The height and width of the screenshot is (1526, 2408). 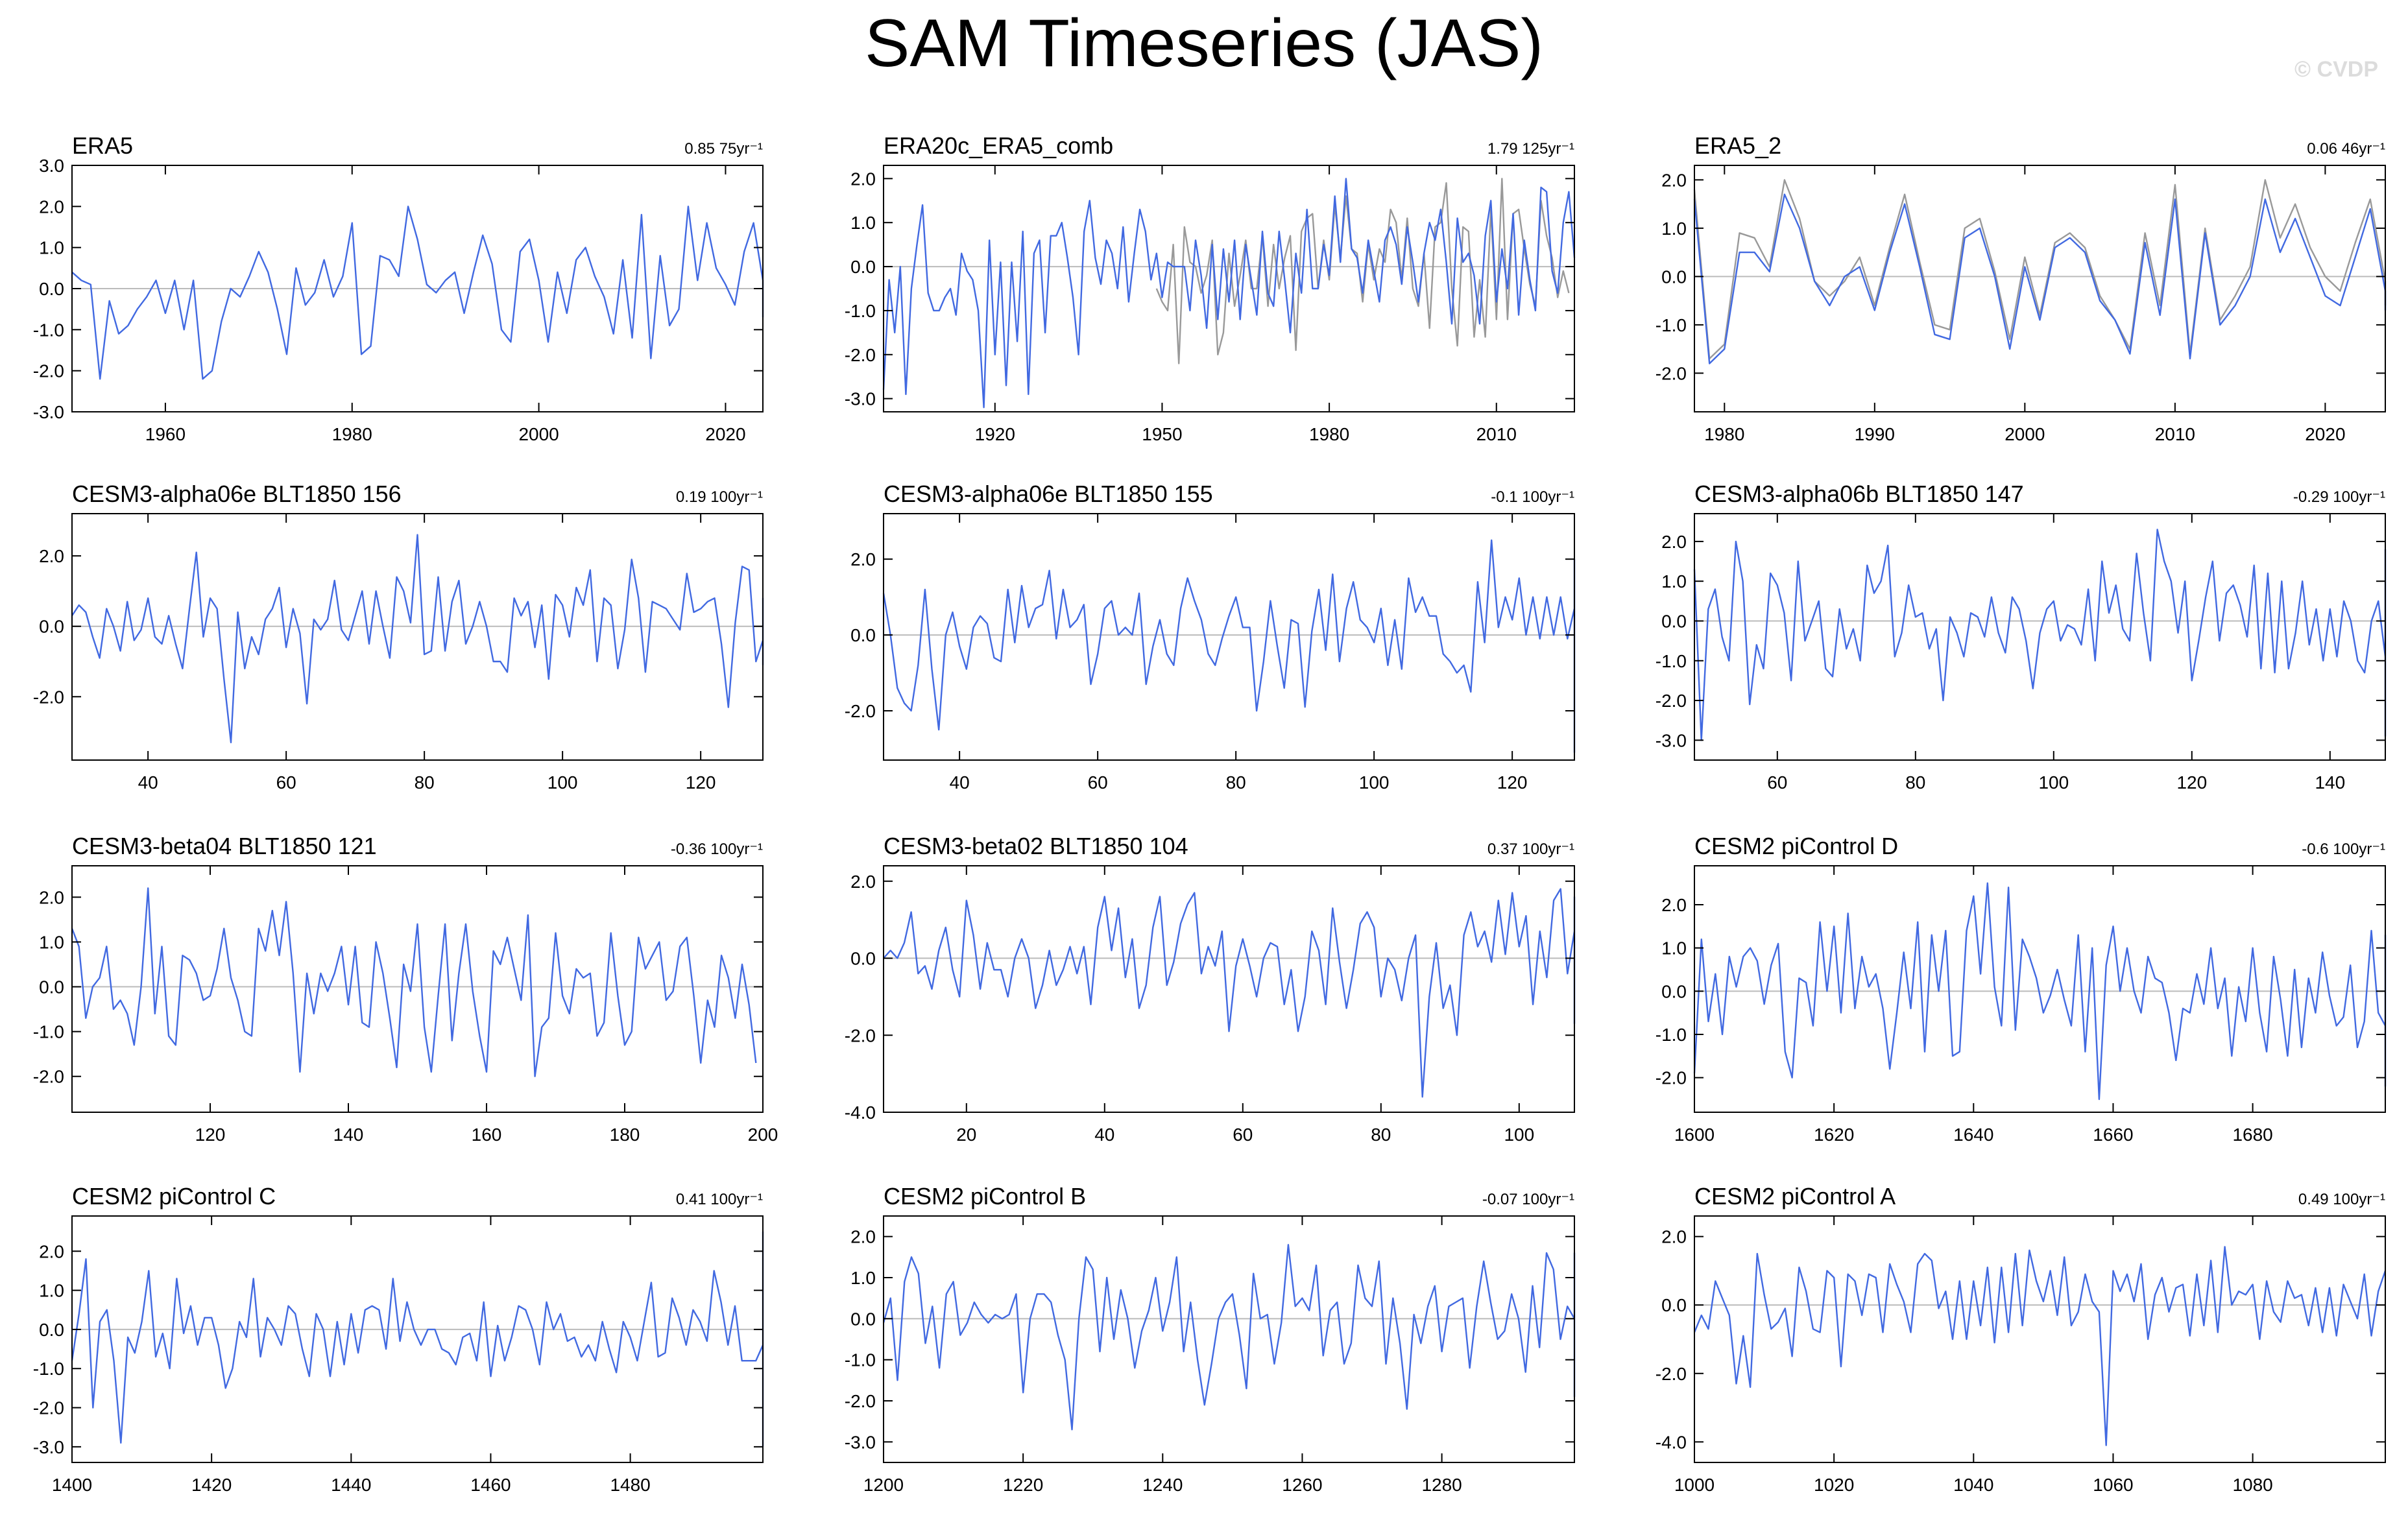 What do you see at coordinates (487, 1135) in the screenshot?
I see `x-tick-label: 160` at bounding box center [487, 1135].